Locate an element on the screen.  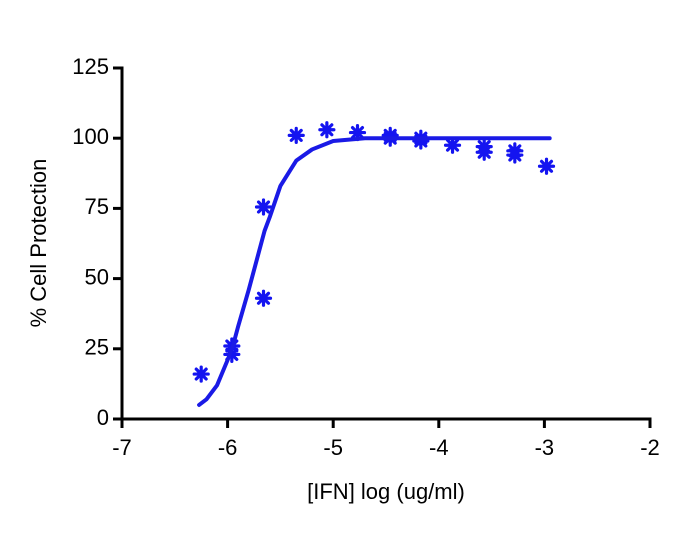
x-tick-label: -5 is located at coordinates (333, 447).